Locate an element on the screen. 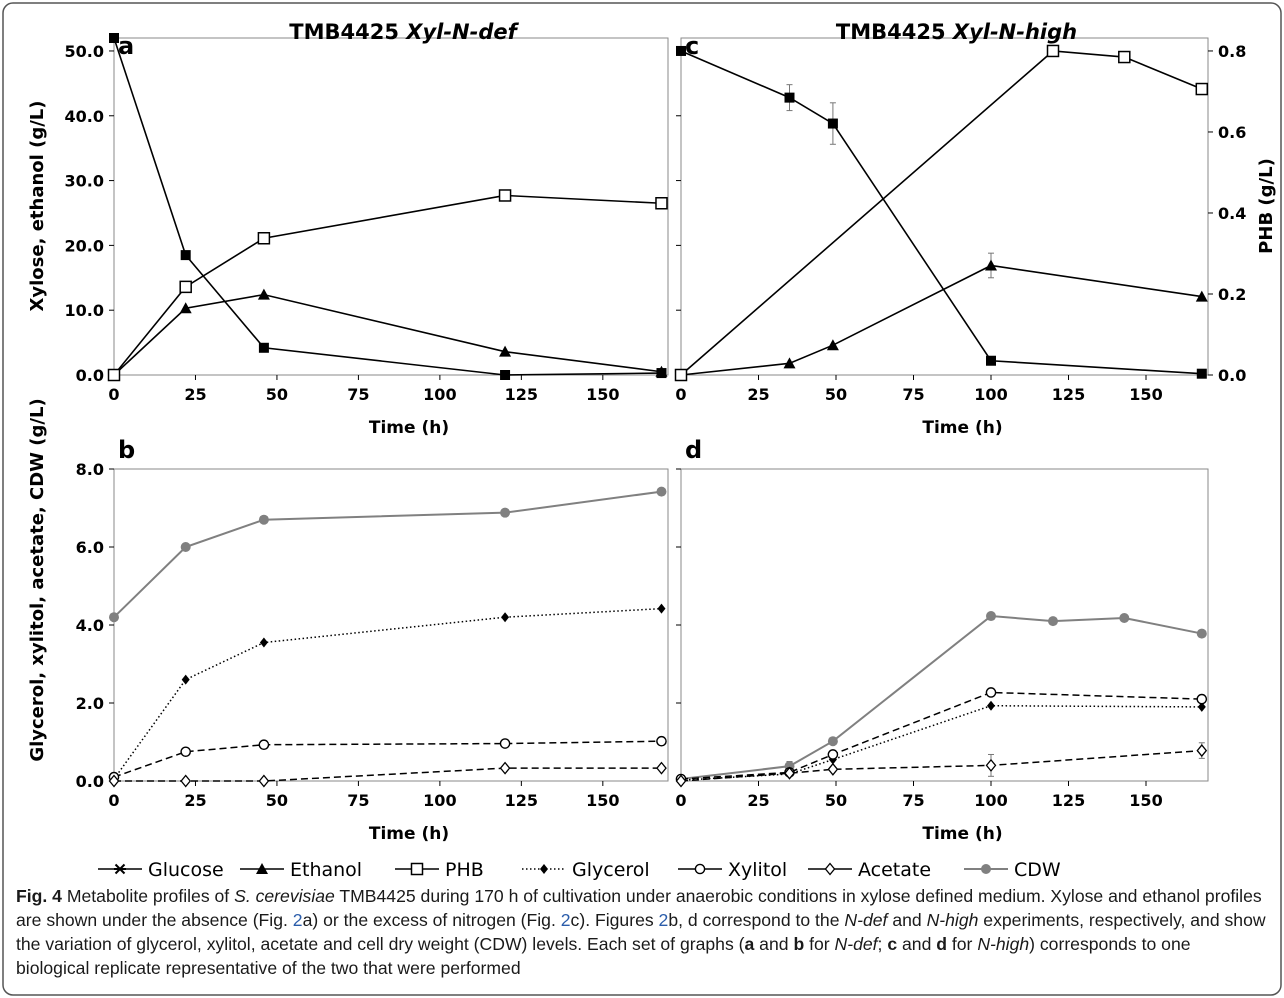 The width and height of the screenshot is (1284, 998). caption-panel-d: d is located at coordinates (941, 944).